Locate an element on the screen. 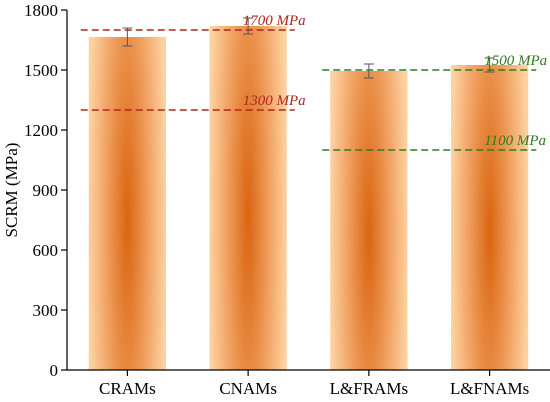 Image resolution: width=550 pixels, height=402 pixels. y-tick-label: 900 is located at coordinates (46, 190).